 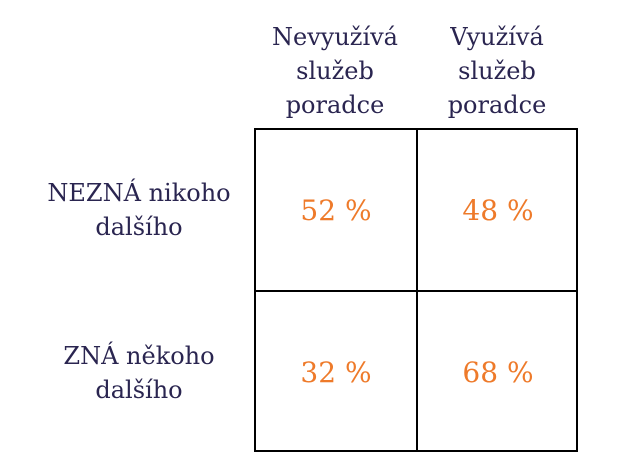 I want to click on horizontal-divider, so click(x=416, y=291).